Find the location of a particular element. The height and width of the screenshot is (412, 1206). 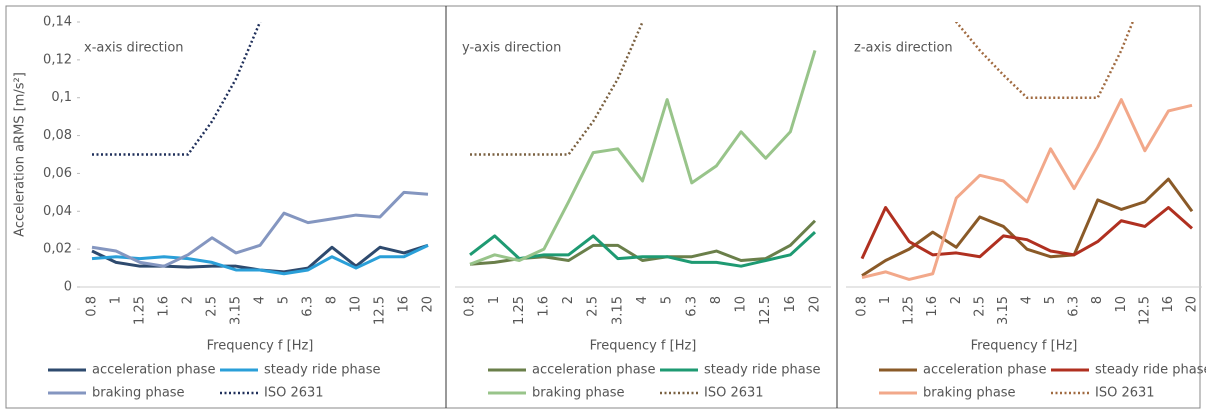

y-axis-label: Acceleration aRMS [m/s²] is located at coordinates (20, 154).